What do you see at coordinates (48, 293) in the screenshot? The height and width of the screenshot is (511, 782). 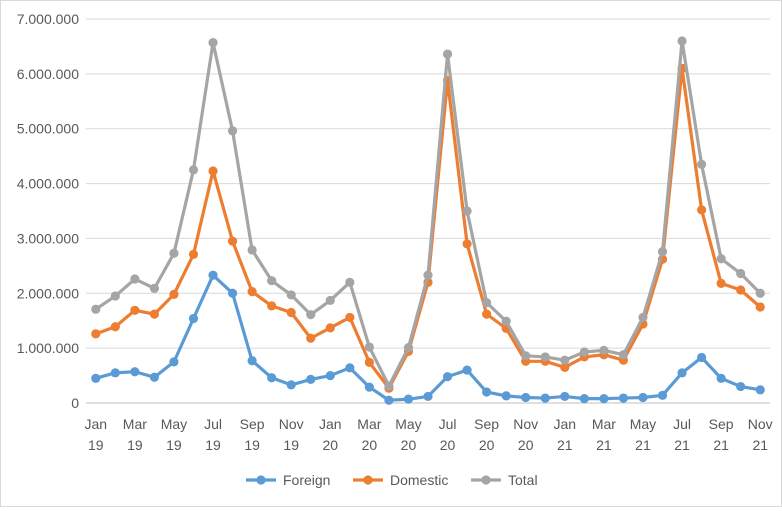 I see `y-tick-label: 2.000.000` at bounding box center [48, 293].